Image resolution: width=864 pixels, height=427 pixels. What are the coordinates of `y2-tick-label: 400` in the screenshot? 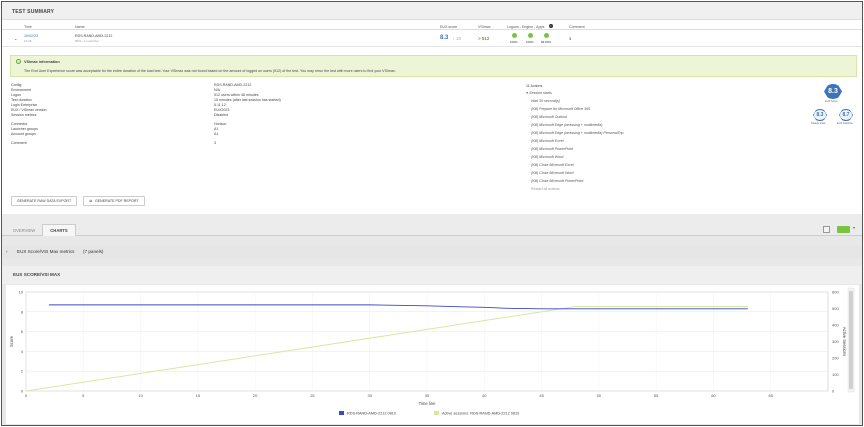 It's located at (835, 325).